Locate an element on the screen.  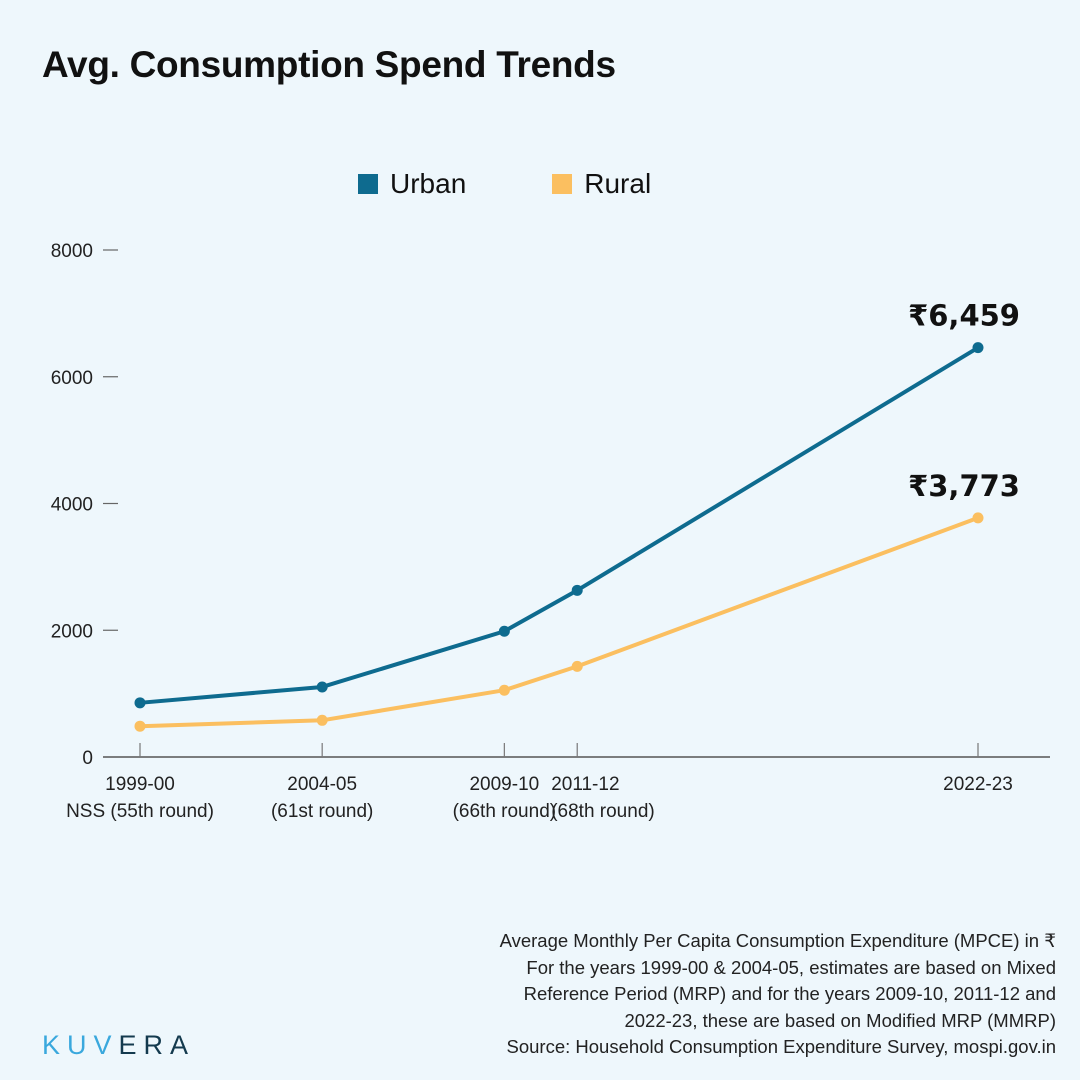
x-tick-label: 2004-05 is located at coordinates (322, 784).